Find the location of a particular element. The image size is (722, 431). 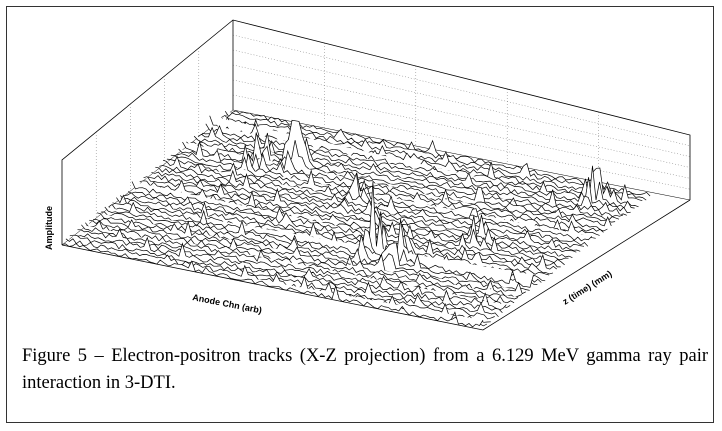

z-axis-label: z (time) (mm) is located at coordinates (587, 288).